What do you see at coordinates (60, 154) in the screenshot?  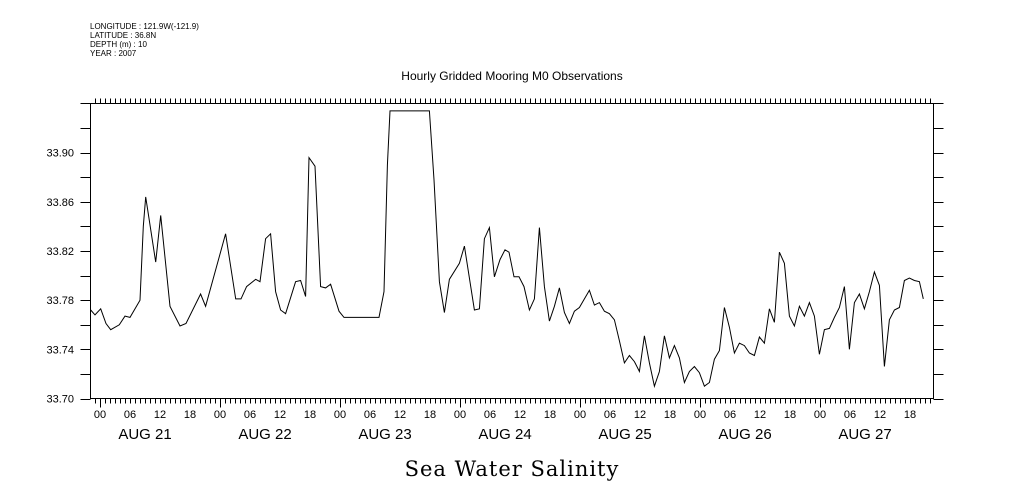 I see `y-tick-label: 33.90` at bounding box center [60, 154].